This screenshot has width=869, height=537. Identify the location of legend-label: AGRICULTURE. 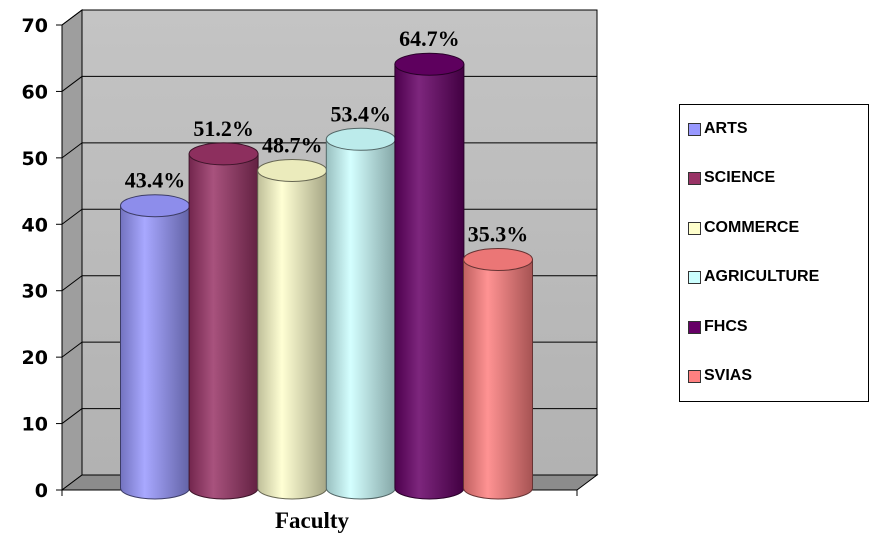
(762, 276).